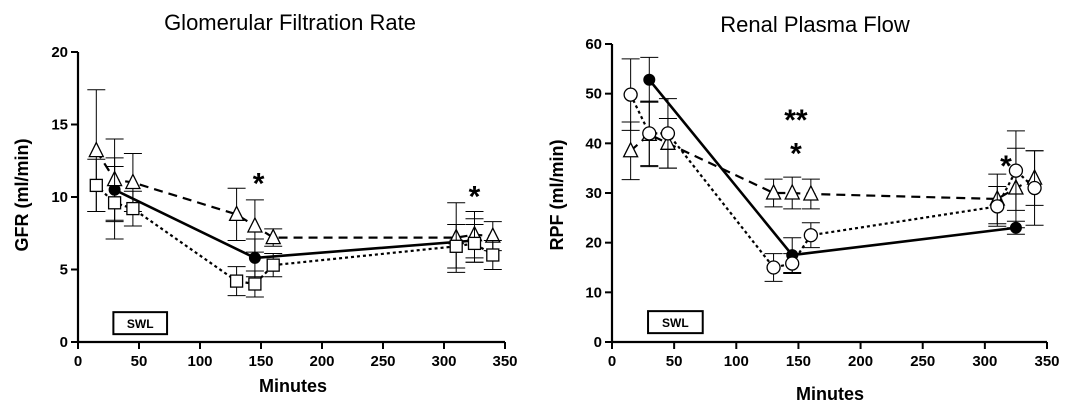  What do you see at coordinates (736, 361) in the screenshot?
I see `rpf-x-tick-label: 100` at bounding box center [736, 361].